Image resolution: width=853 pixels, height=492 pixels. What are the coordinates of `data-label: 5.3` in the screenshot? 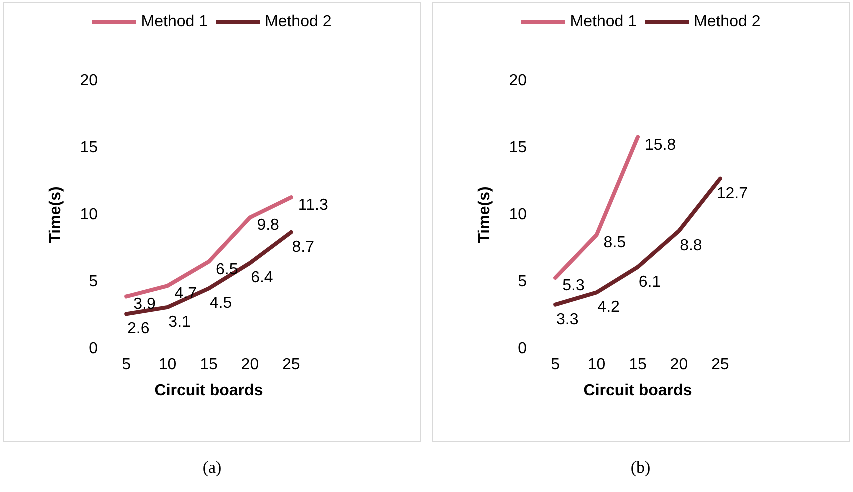 It's located at (573, 285).